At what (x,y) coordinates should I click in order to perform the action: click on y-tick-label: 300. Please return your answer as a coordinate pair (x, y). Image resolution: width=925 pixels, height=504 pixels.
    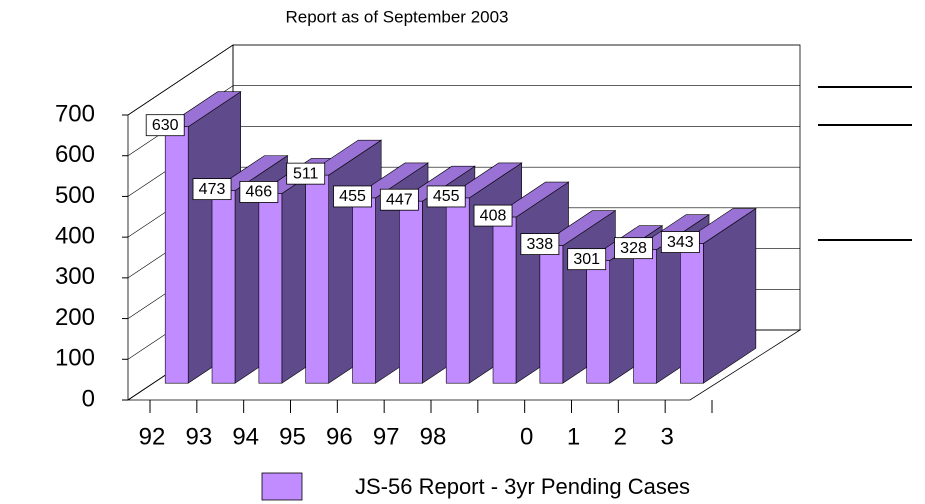
    Looking at the image, I should click on (75, 276).